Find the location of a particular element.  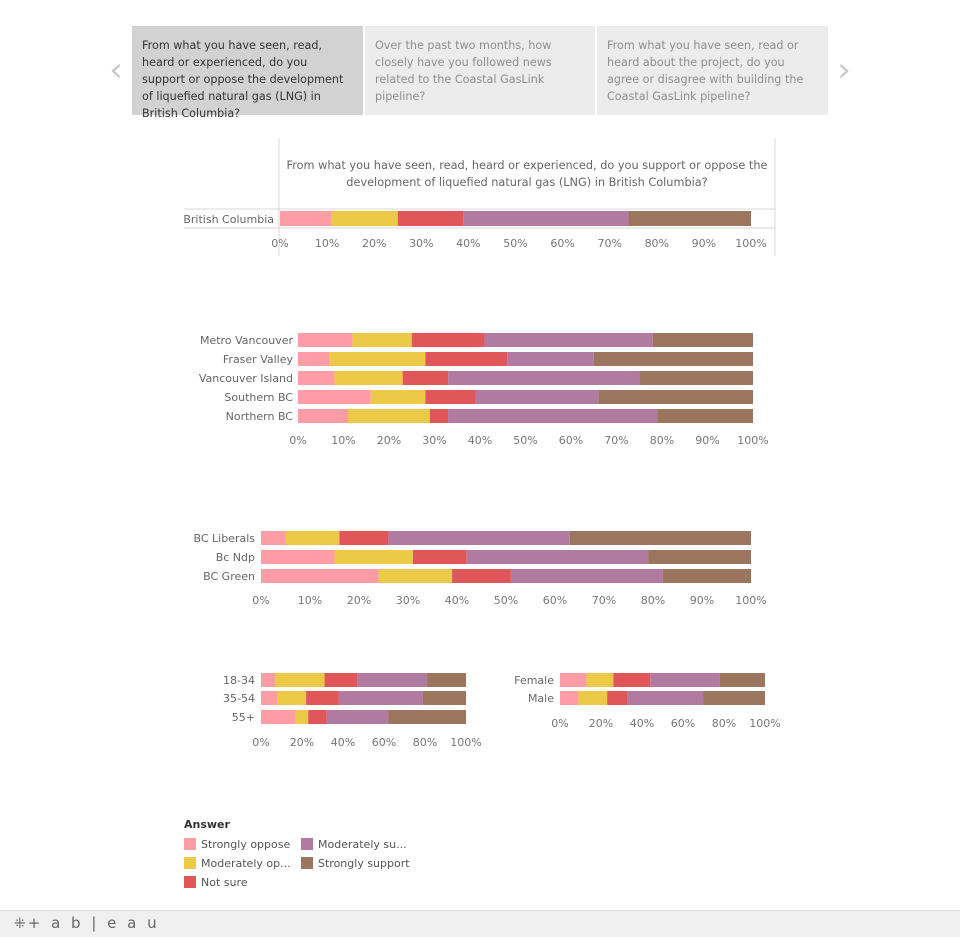

category-label: BC Liberals is located at coordinates (224, 538).